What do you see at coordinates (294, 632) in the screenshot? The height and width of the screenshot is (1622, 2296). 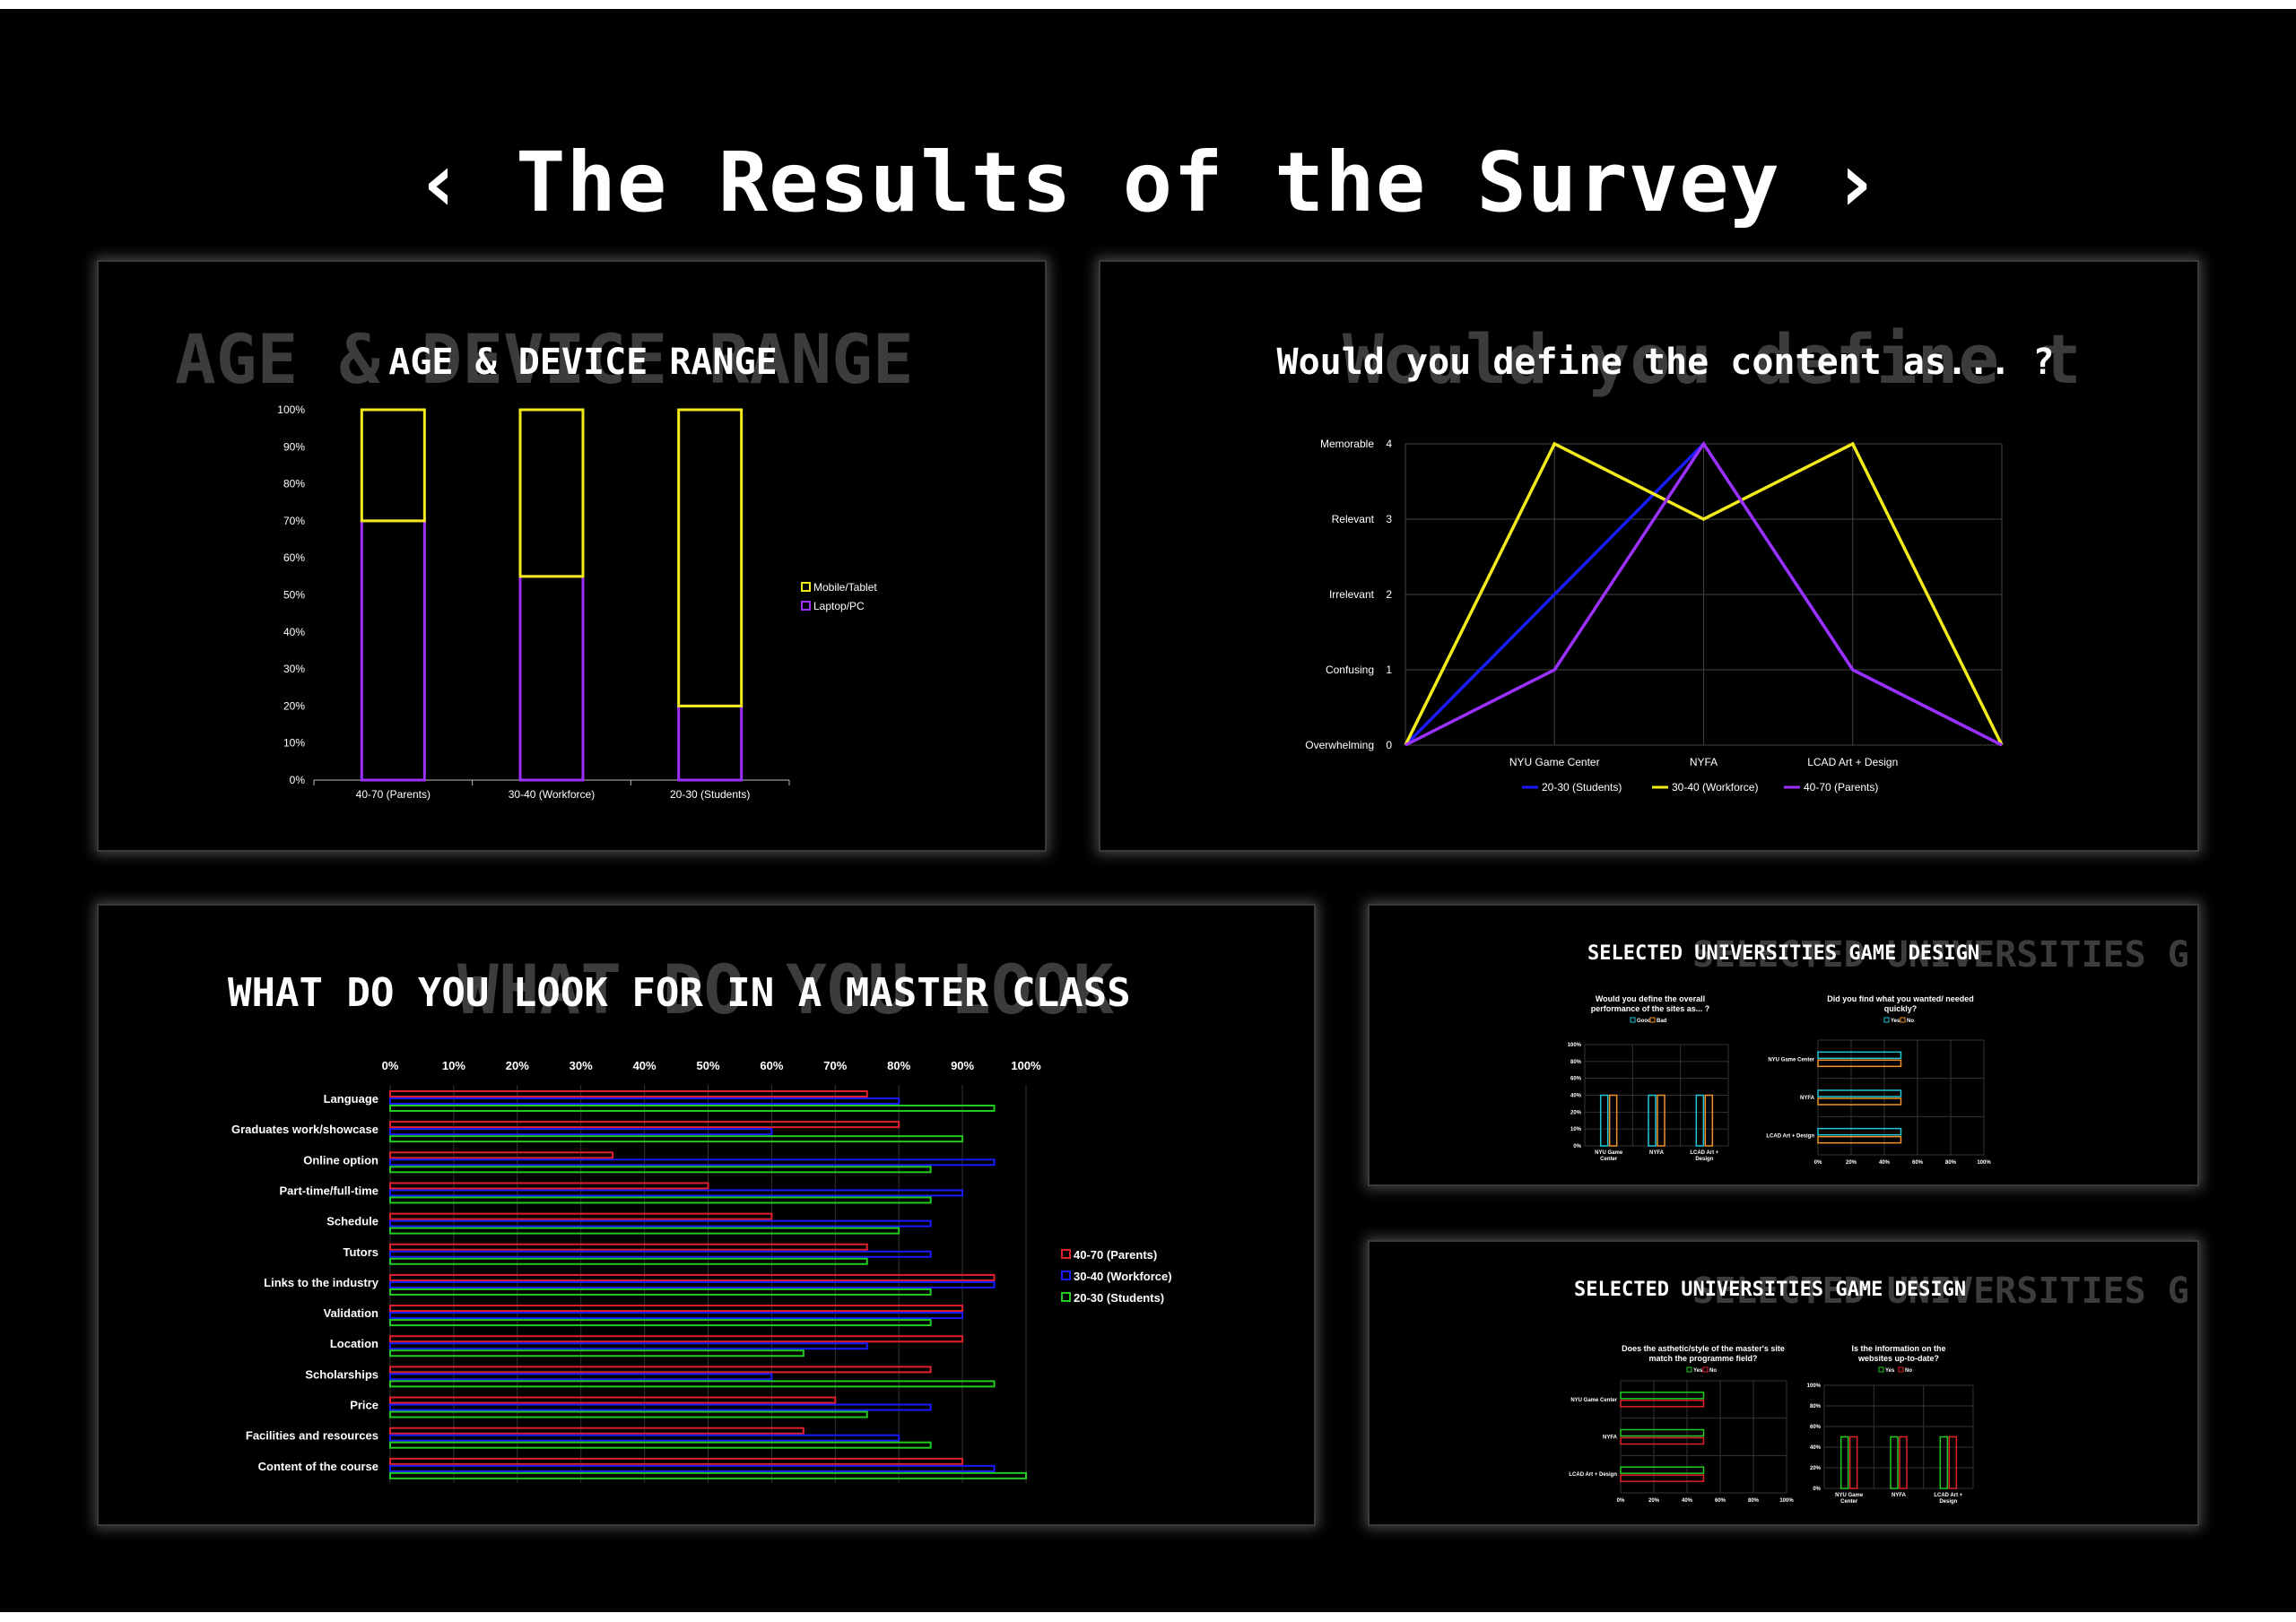 I see `y-tick-label: 40%` at bounding box center [294, 632].